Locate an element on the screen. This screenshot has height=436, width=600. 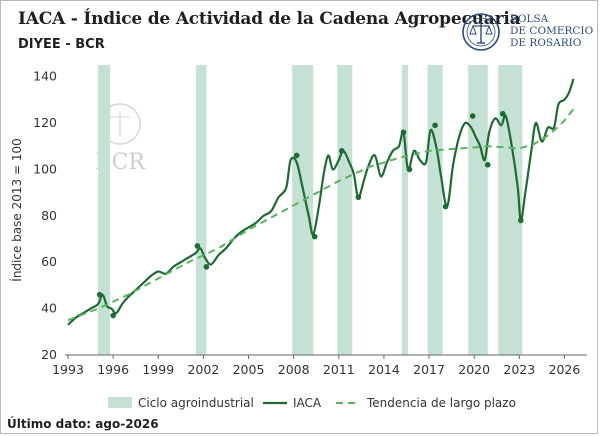
legend-label-trend: Tendencia de largo plazo is located at coordinates (441, 403).